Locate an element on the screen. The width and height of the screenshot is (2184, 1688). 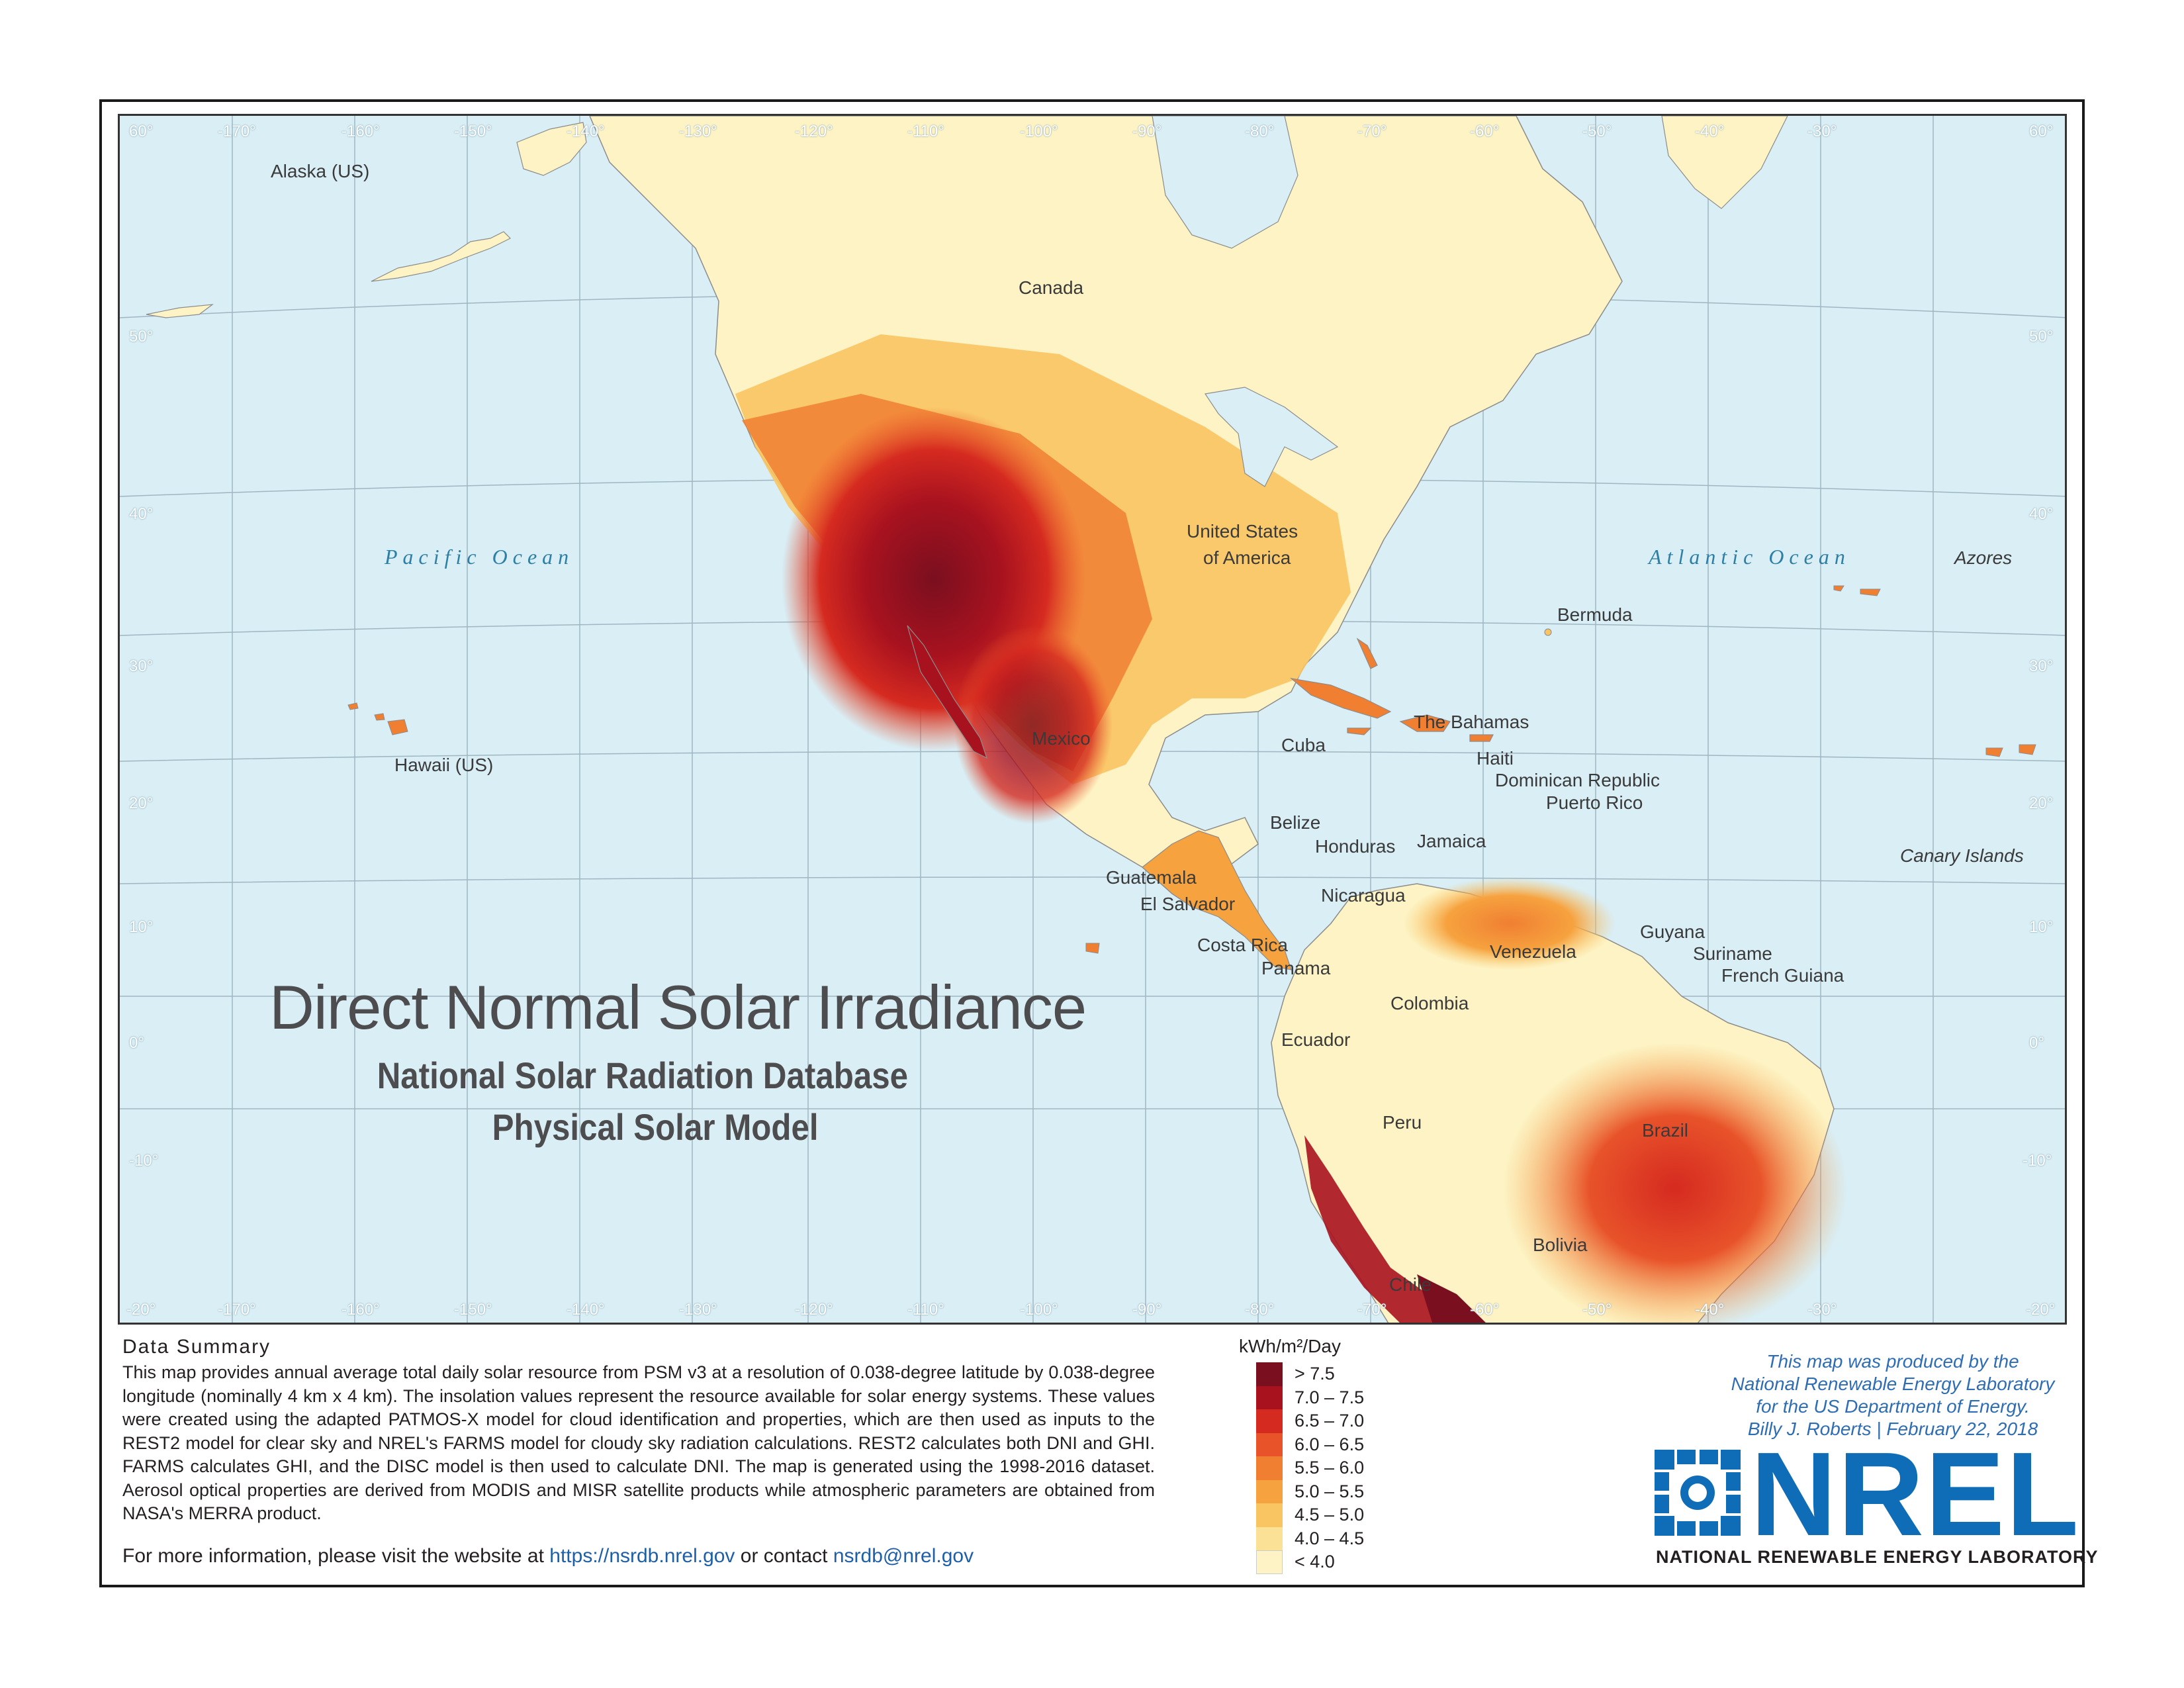
website-link: https://nsrdb.nrel.gov is located at coordinates (642, 1556).